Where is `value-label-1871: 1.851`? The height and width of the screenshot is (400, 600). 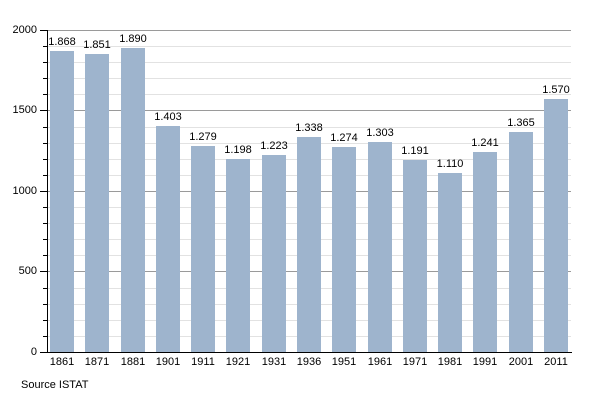 value-label-1871: 1.851 is located at coordinates (97, 45).